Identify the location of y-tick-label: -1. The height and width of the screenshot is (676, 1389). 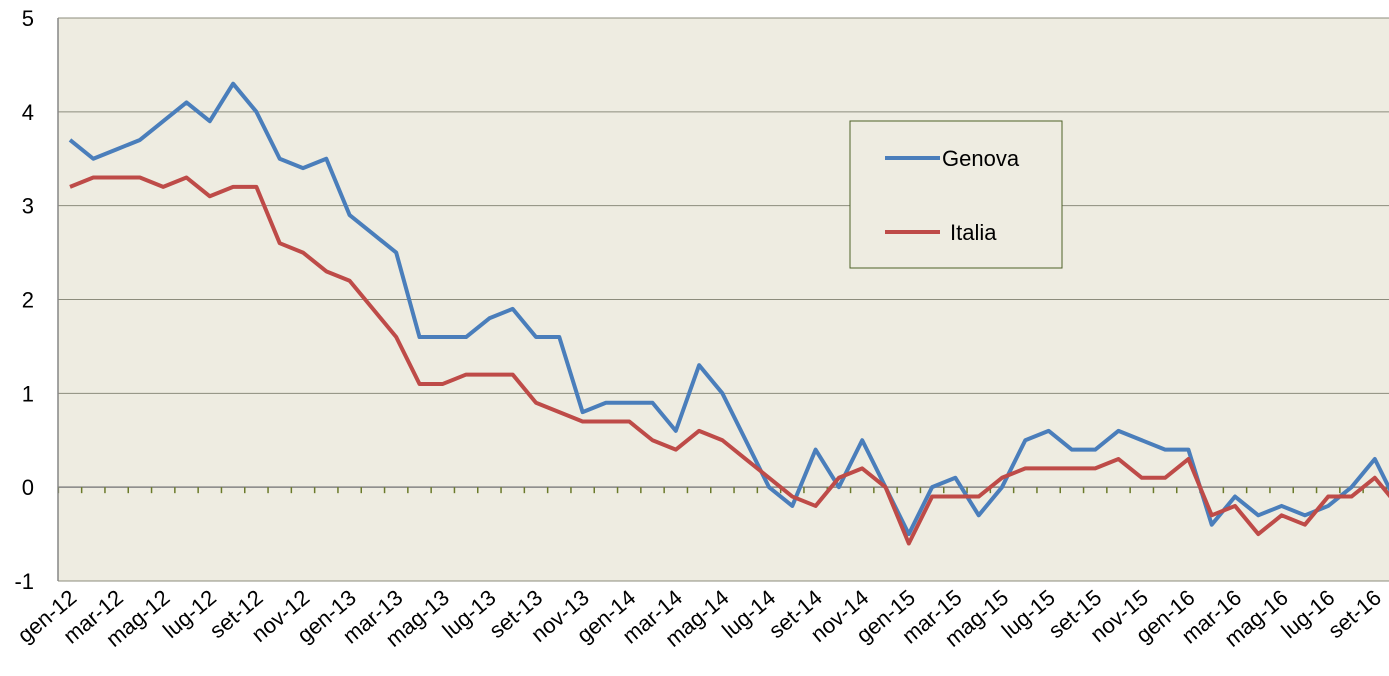
(24, 581).